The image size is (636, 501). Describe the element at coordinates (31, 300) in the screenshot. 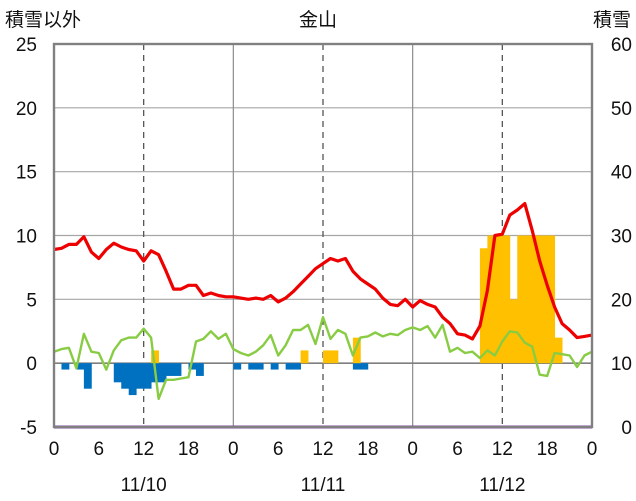

I see `left-tick-label: 5` at that location.